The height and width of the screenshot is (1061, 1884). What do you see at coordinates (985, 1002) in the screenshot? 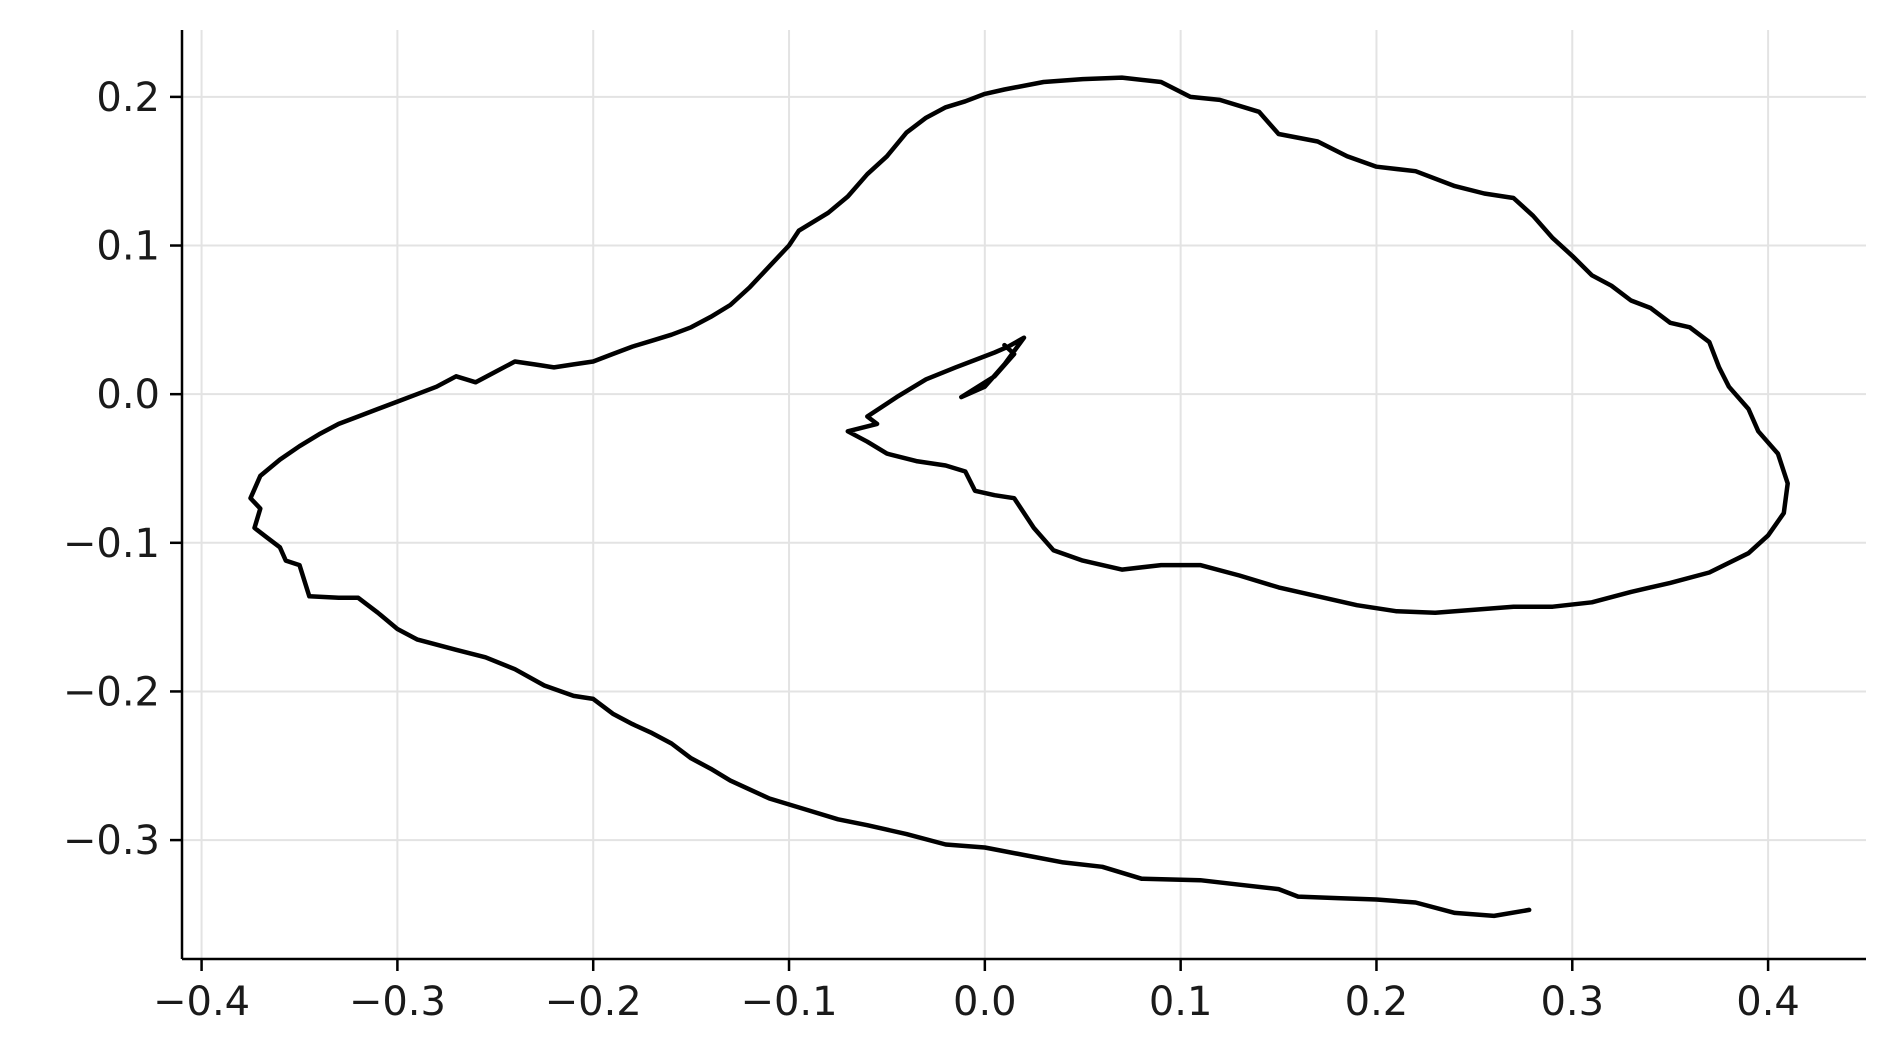
I see `x-tick-label: 0.0` at bounding box center [985, 1002].